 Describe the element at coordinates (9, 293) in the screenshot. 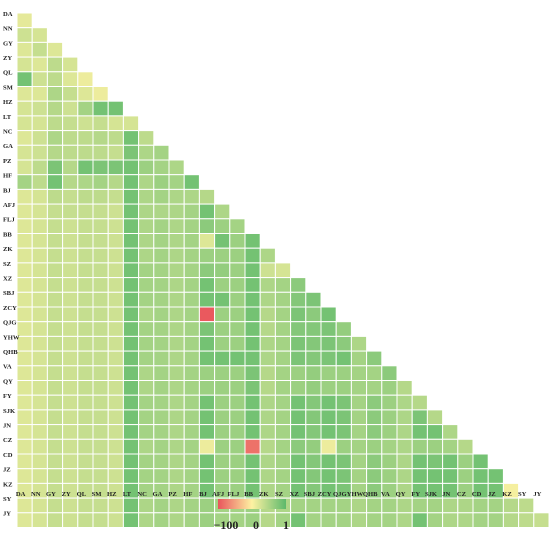

I see `y-label-SBJ: SBJ` at that location.